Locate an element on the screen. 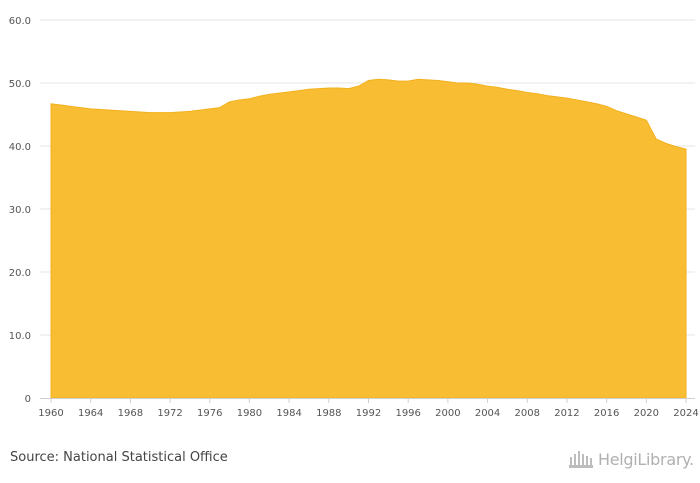  x-tick-label: 2012 is located at coordinates (566, 413).